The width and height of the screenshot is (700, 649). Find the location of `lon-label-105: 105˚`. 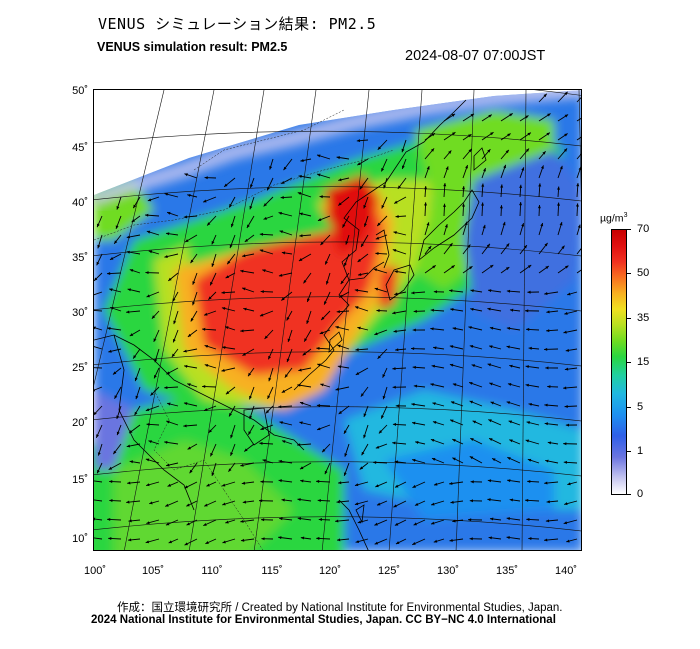

lon-label-105: 105˚ is located at coordinates (153, 571).